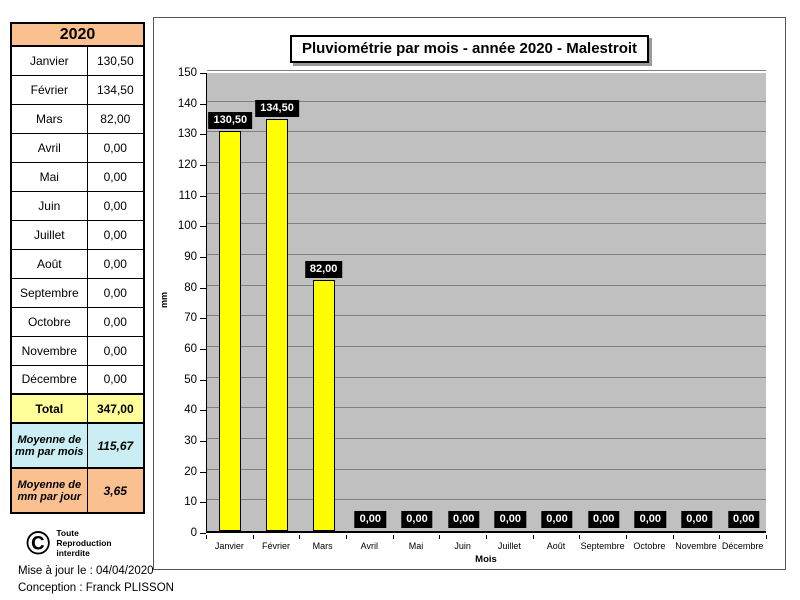  I want to click on y-axis-tick-label: 80, so click(190, 287).